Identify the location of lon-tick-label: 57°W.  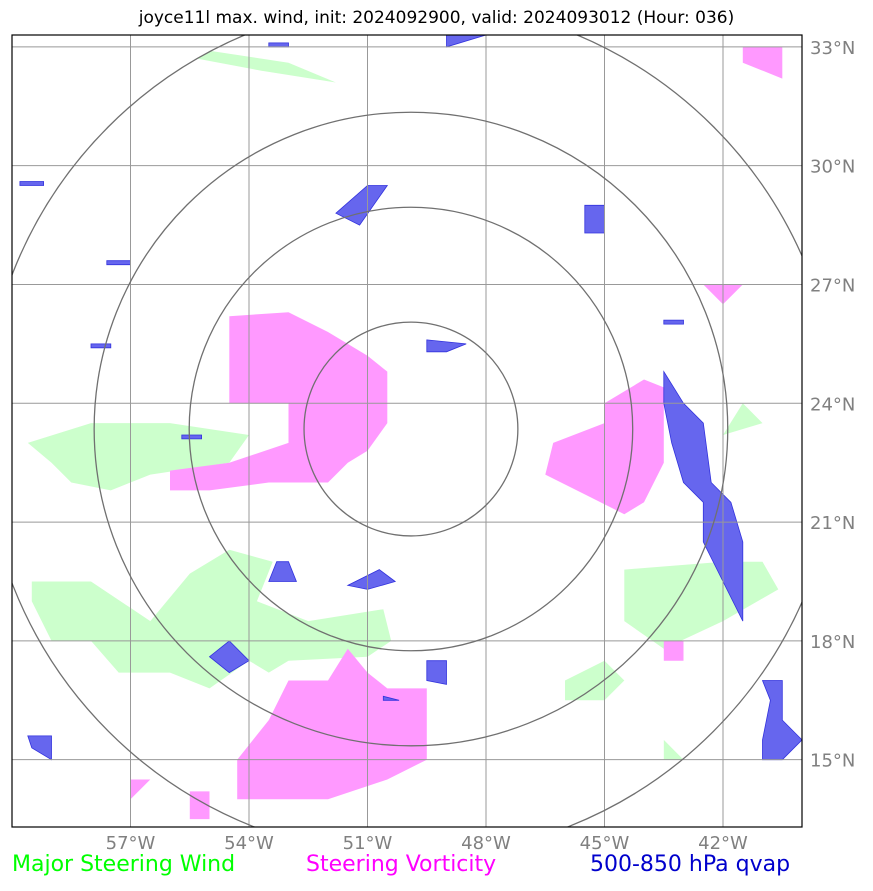
(131, 843).